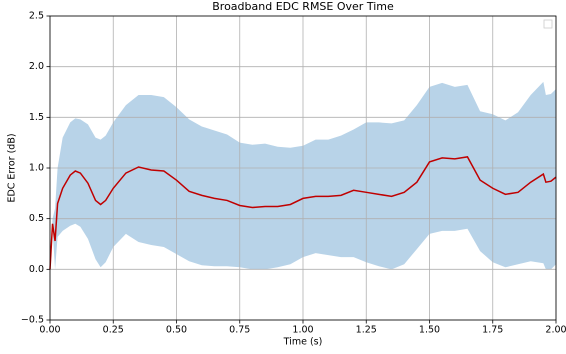 The image size is (566, 354). What do you see at coordinates (113, 330) in the screenshot?
I see `x-tick-label: 0.25` at bounding box center [113, 330].